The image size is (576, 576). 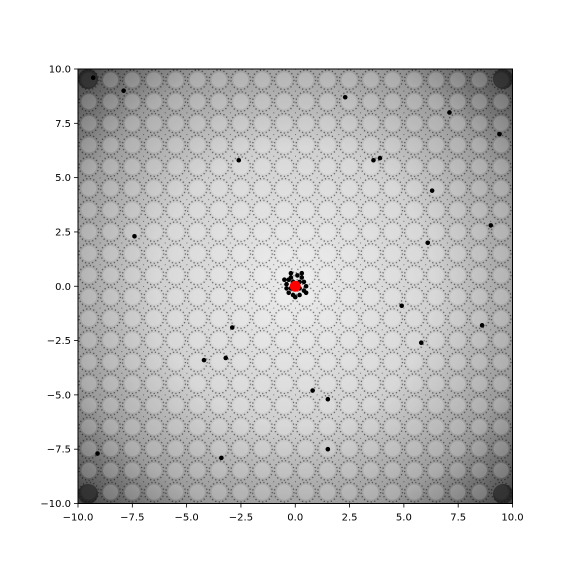 I want to click on y-tick-label: 7.5, so click(x=63, y=124).